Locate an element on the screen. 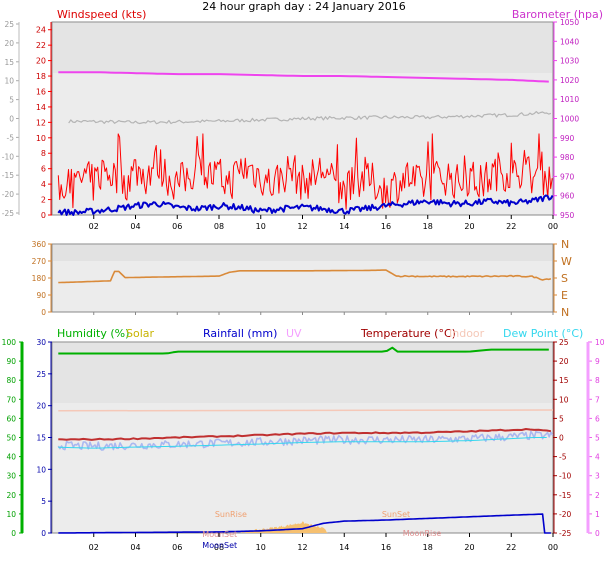 The image size is (608, 561). gust-series-line is located at coordinates (305, 171).